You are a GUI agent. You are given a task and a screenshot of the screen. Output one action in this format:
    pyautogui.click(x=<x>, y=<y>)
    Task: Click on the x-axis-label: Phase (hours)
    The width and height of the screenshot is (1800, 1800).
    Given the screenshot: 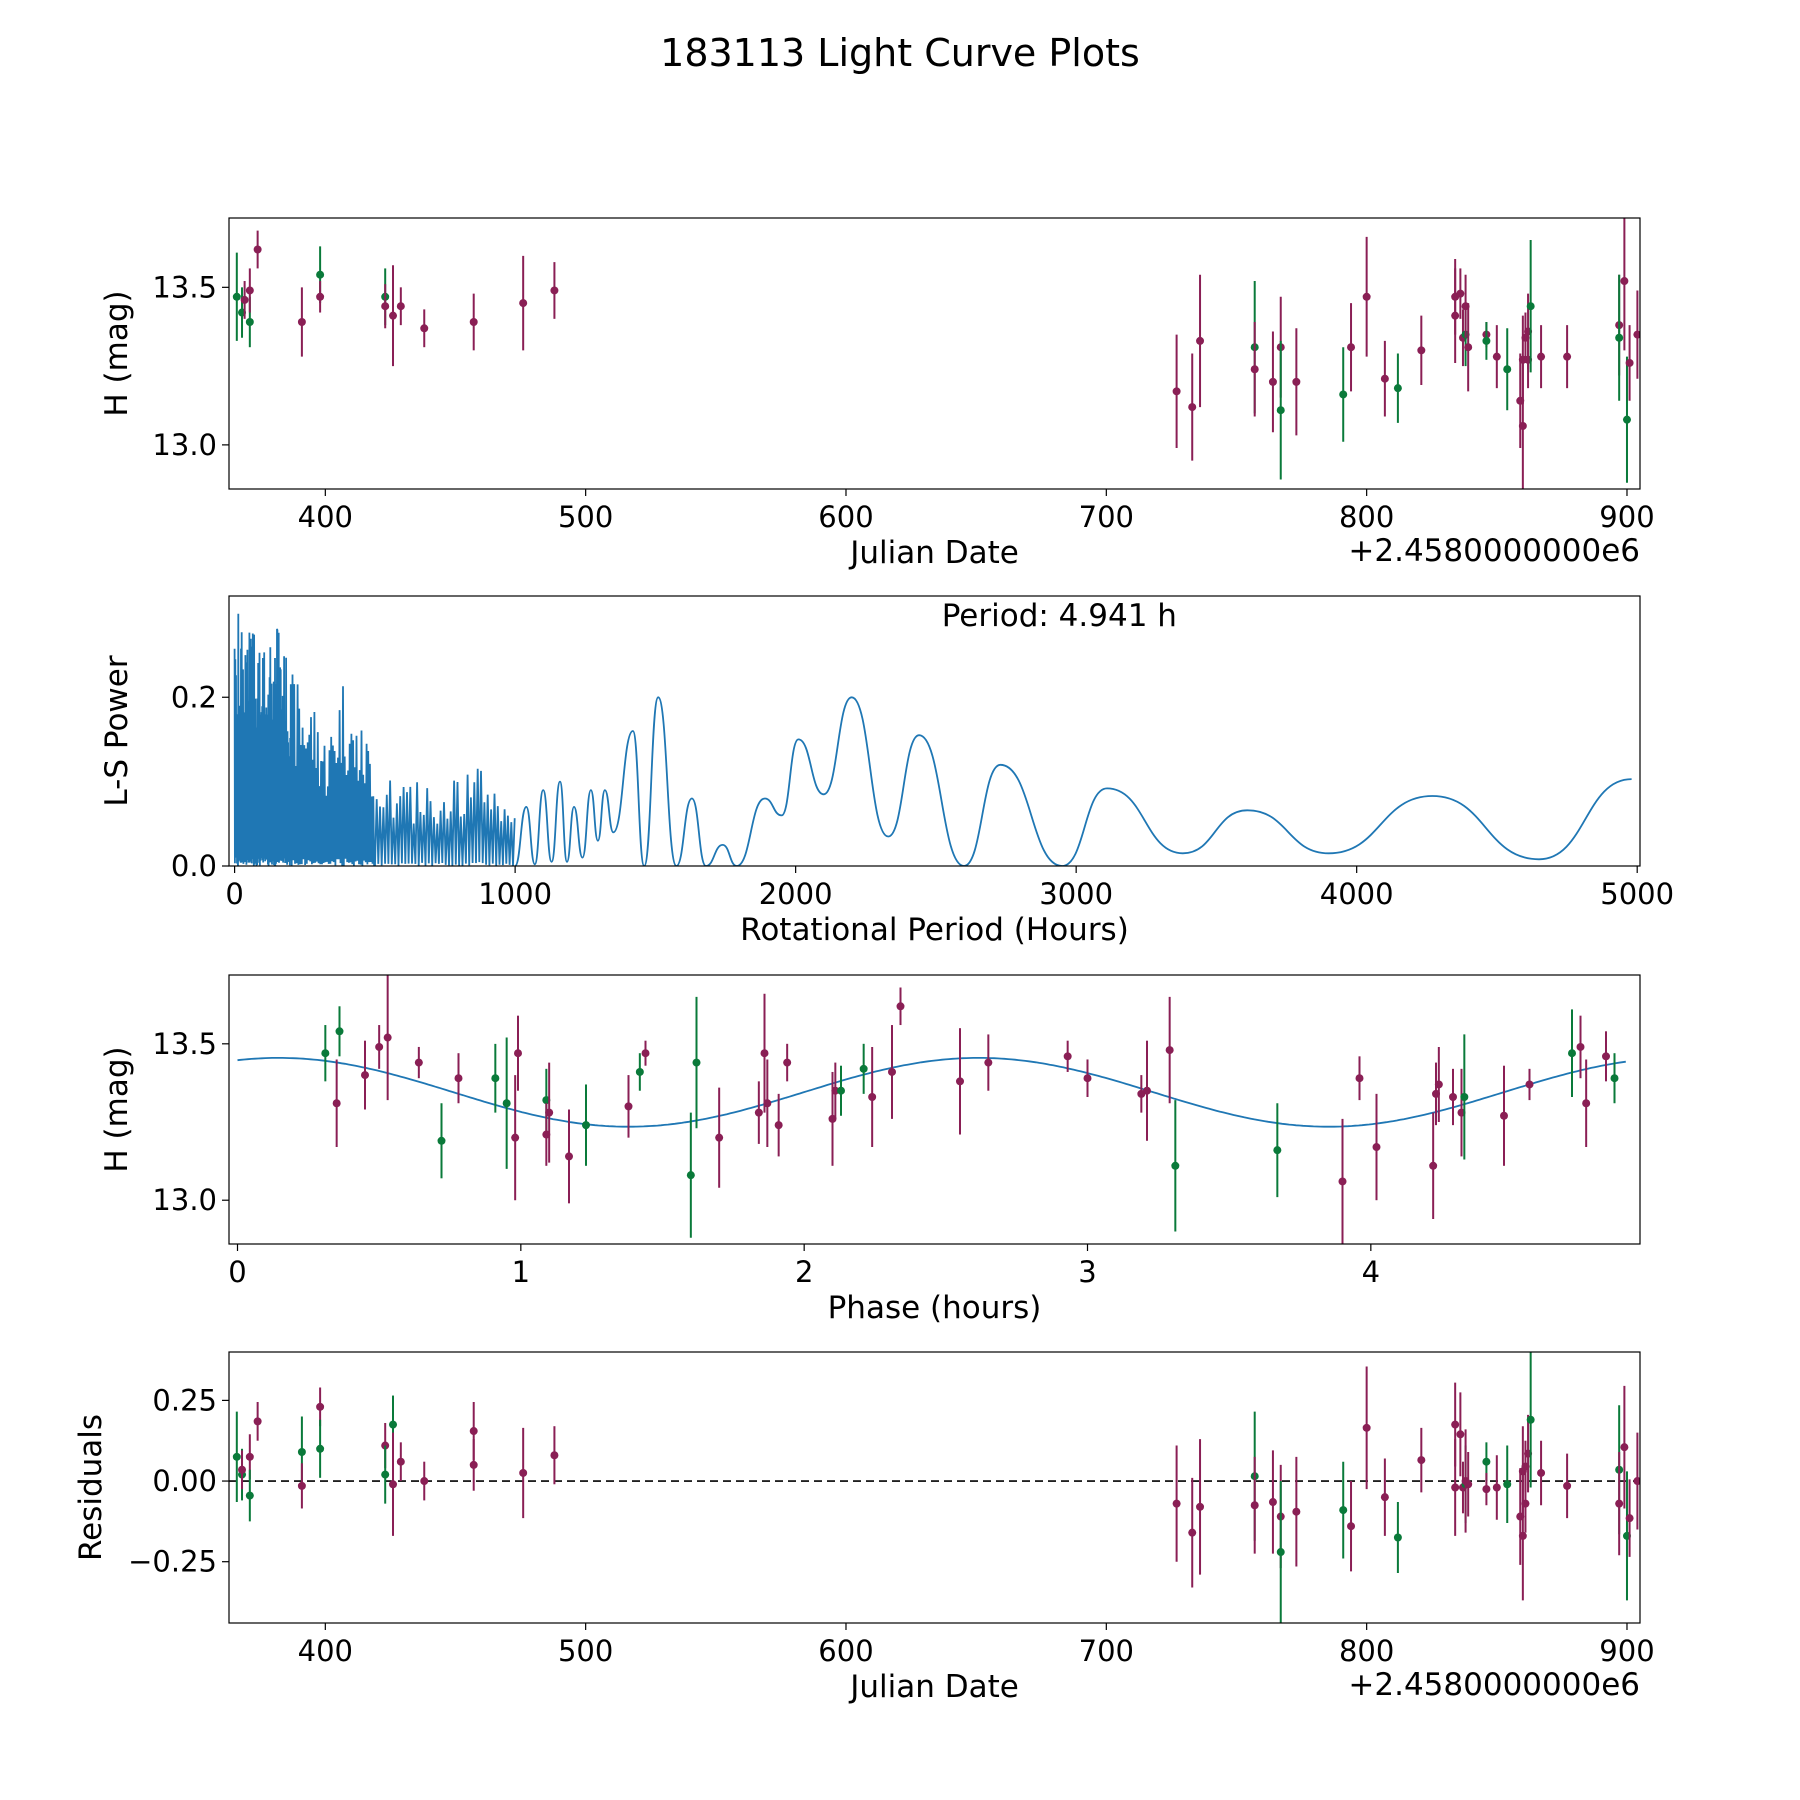 What is the action you would take?
    pyautogui.click(x=935, y=1308)
    